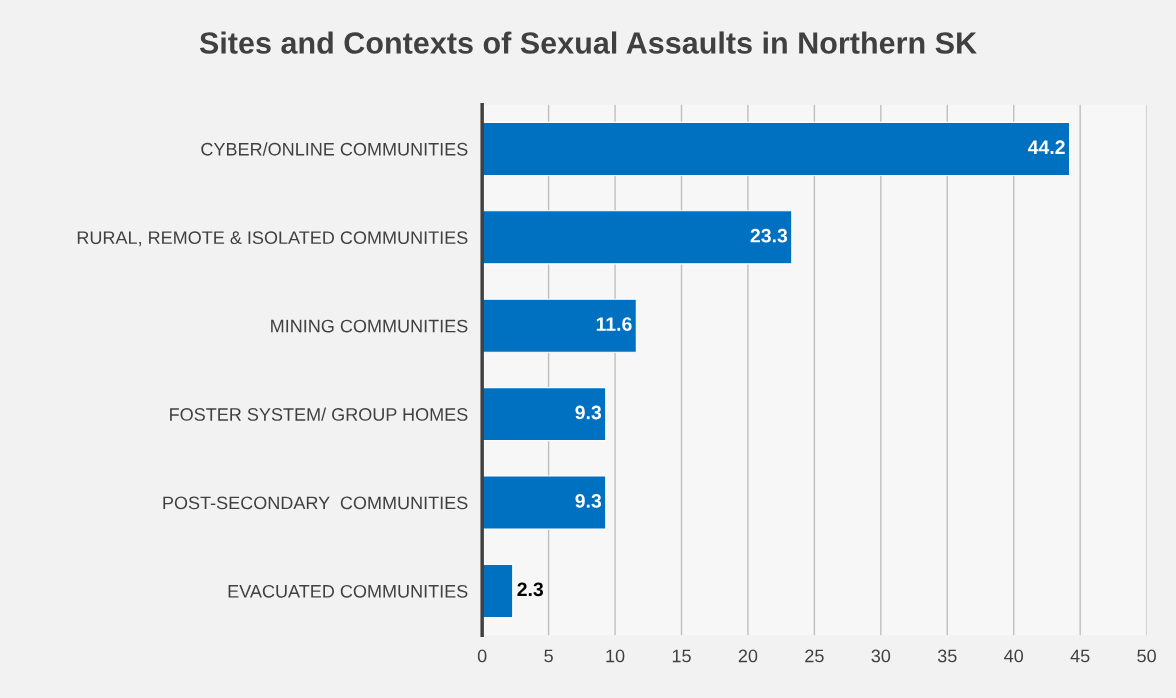 This screenshot has width=1176, height=698. Describe the element at coordinates (814, 656) in the screenshot. I see `x-tick-label: 25` at that location.